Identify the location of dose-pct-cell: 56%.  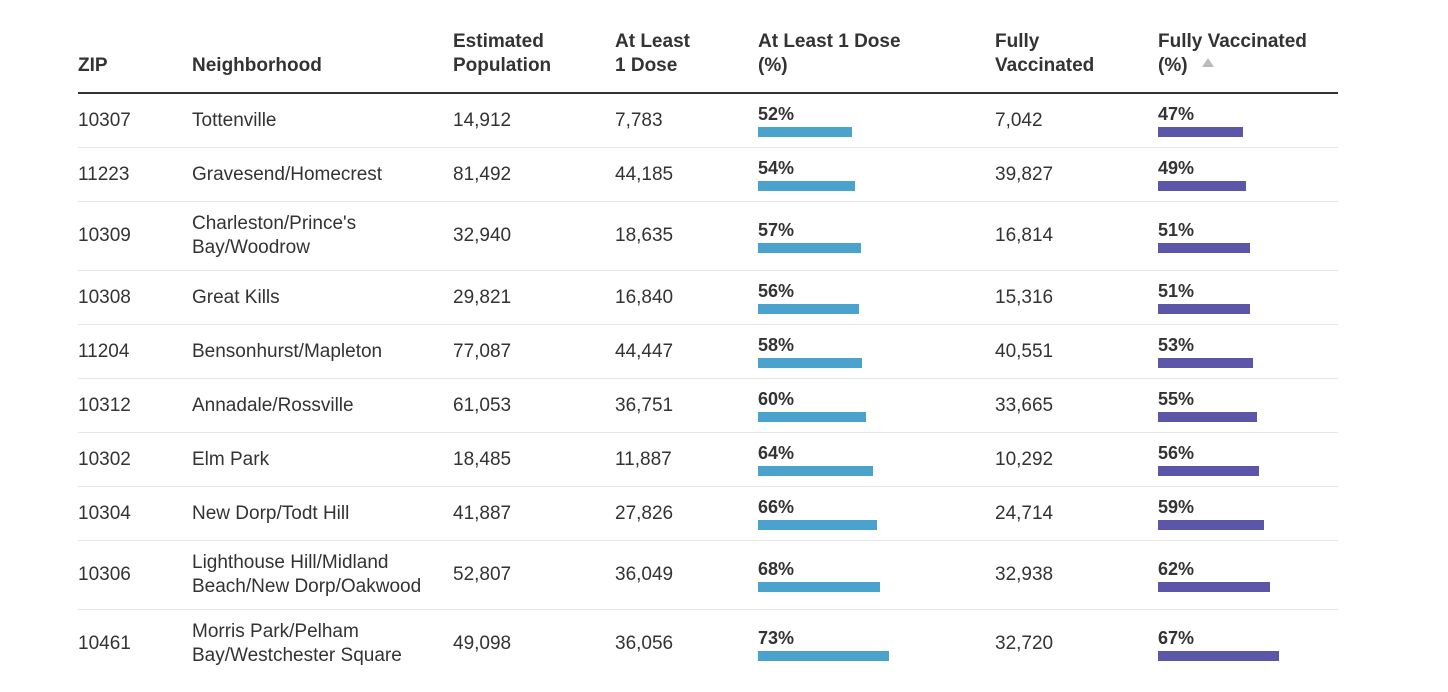
(876, 297).